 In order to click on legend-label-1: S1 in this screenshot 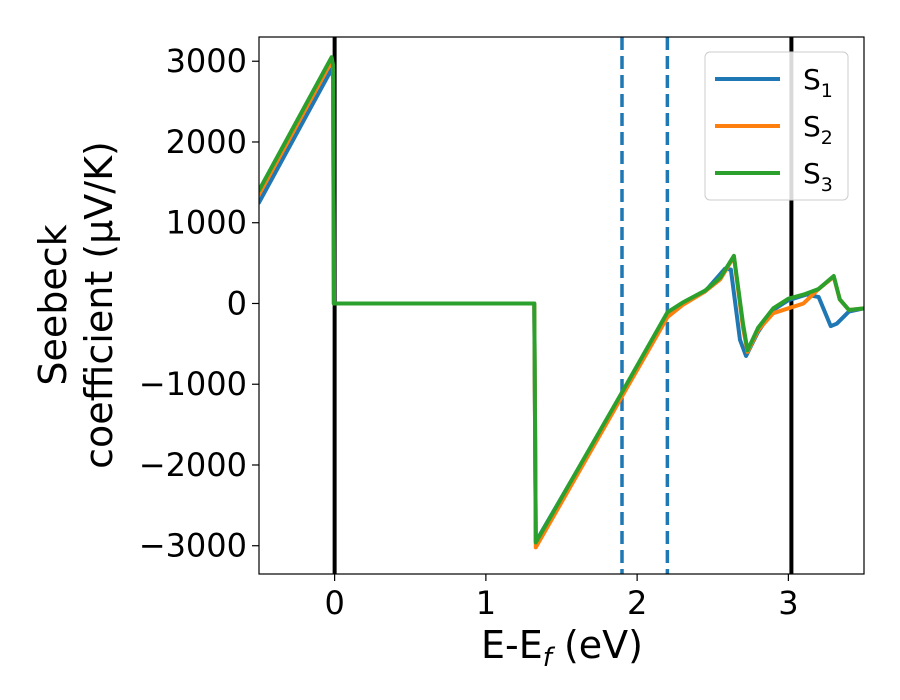, I will do `click(818, 82)`.